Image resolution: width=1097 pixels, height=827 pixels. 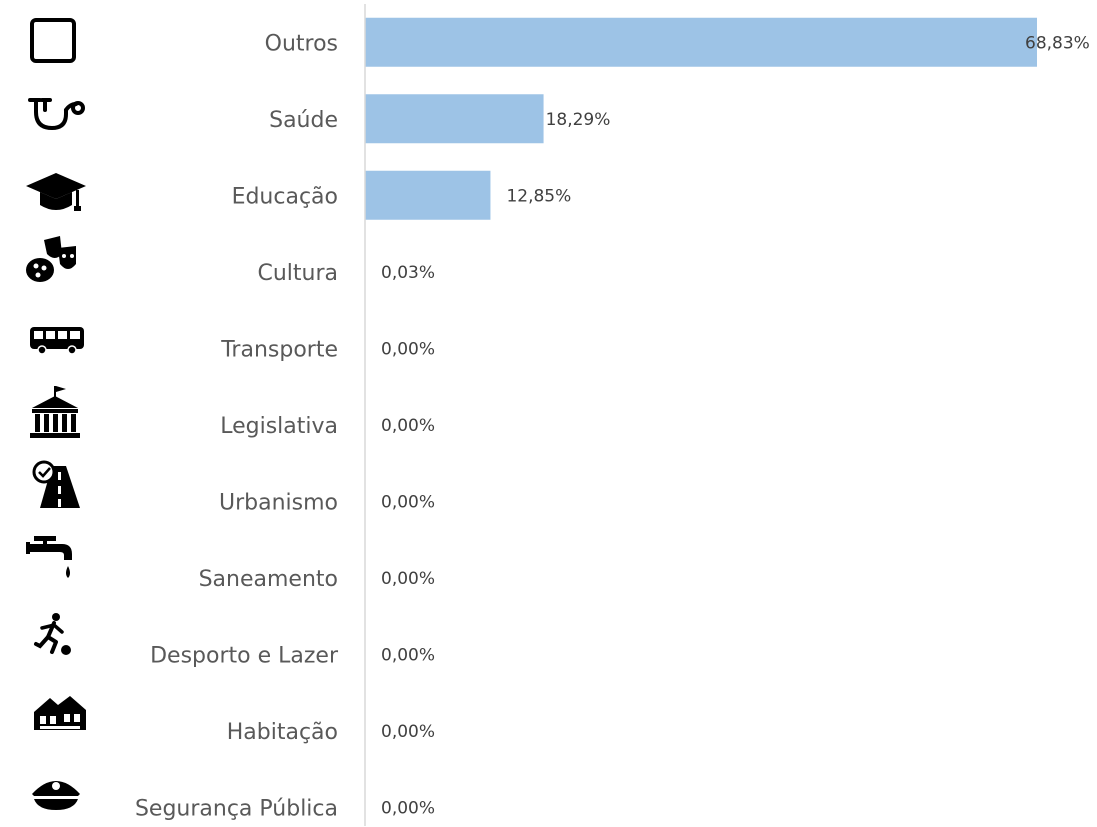 What do you see at coordinates (49, 557) in the screenshot?
I see `water-tap-icon` at bounding box center [49, 557].